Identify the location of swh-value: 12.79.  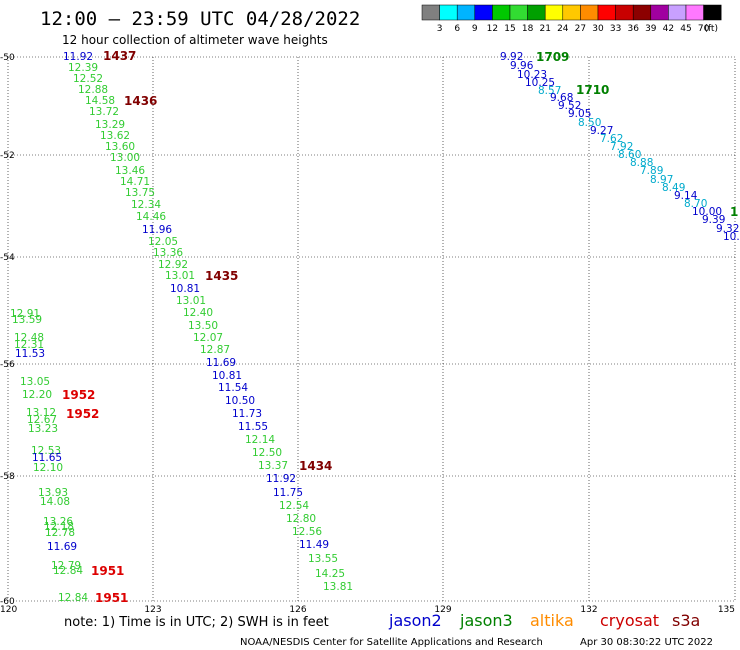
(66, 566).